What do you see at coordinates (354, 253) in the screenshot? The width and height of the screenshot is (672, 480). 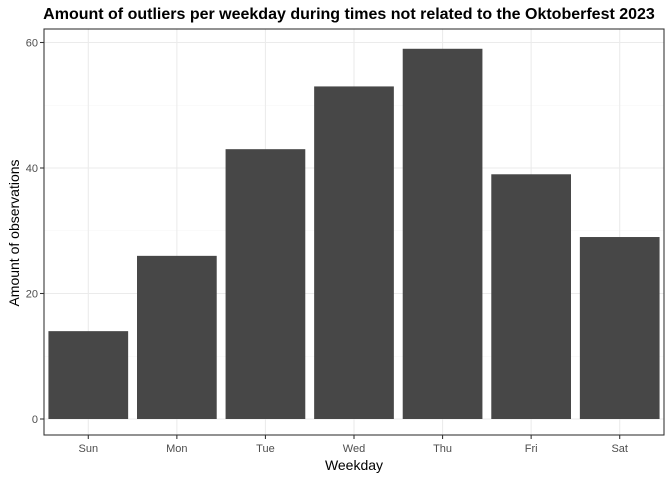 I see `bar-wed` at bounding box center [354, 253].